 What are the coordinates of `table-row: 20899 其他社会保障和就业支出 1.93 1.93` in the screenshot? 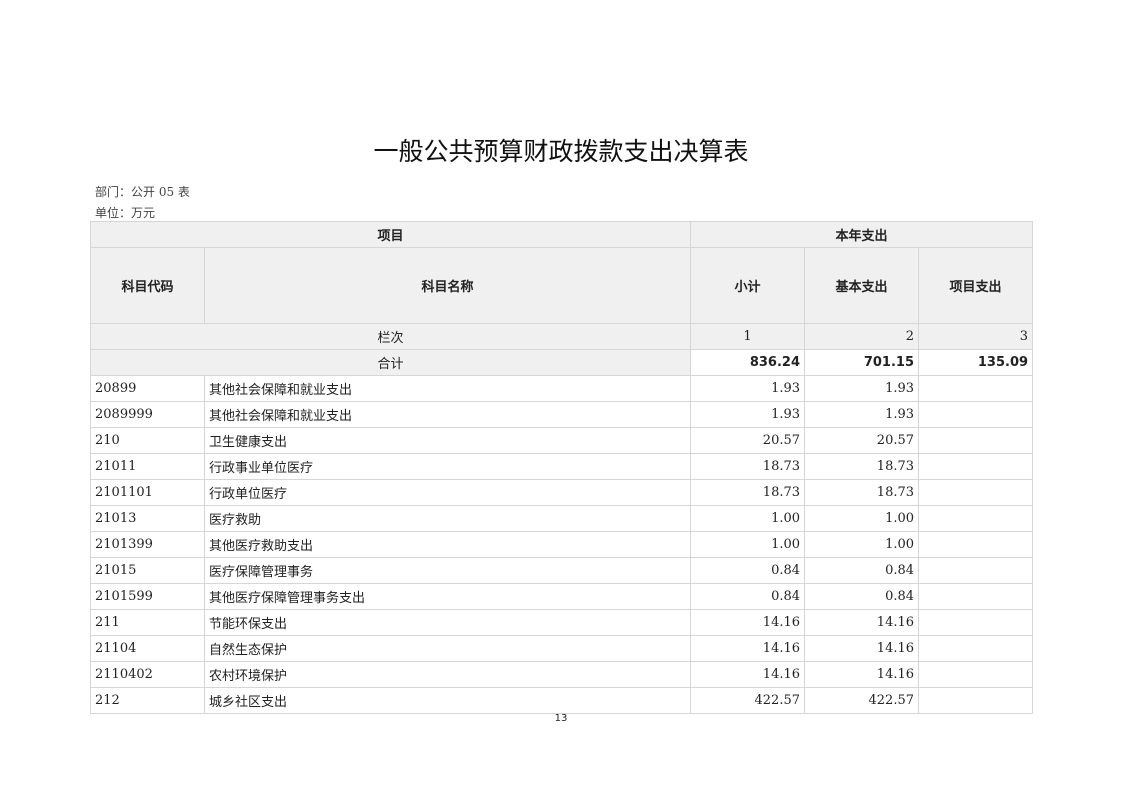 It's located at (562, 388).